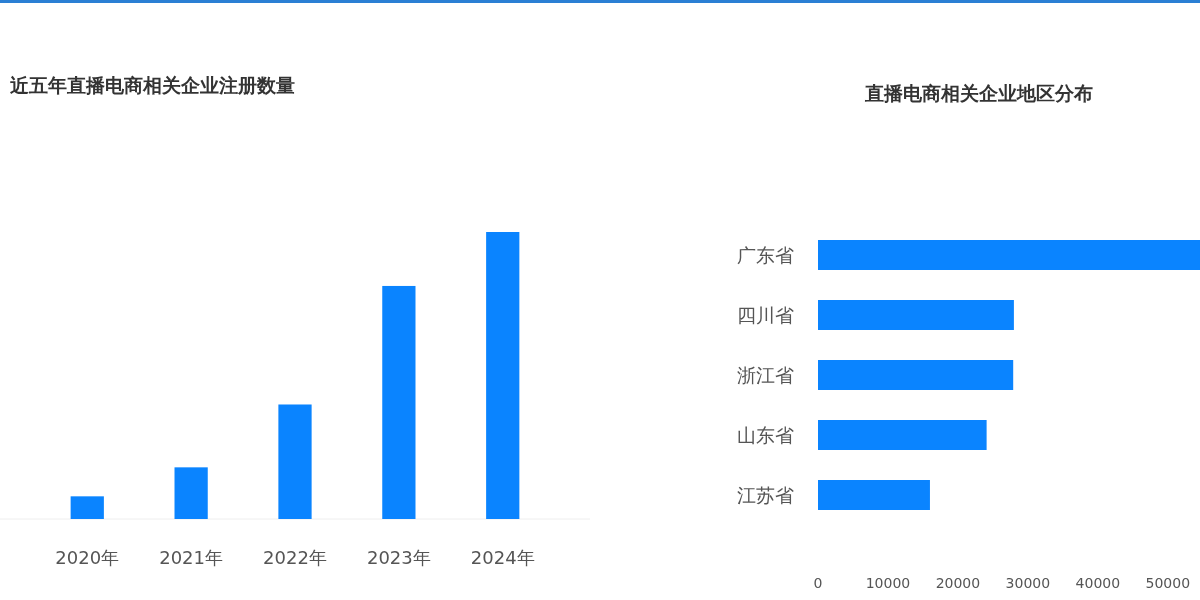 The image size is (1200, 600). What do you see at coordinates (1028, 583) in the screenshot?
I see `x-tick-label: 30000` at bounding box center [1028, 583].